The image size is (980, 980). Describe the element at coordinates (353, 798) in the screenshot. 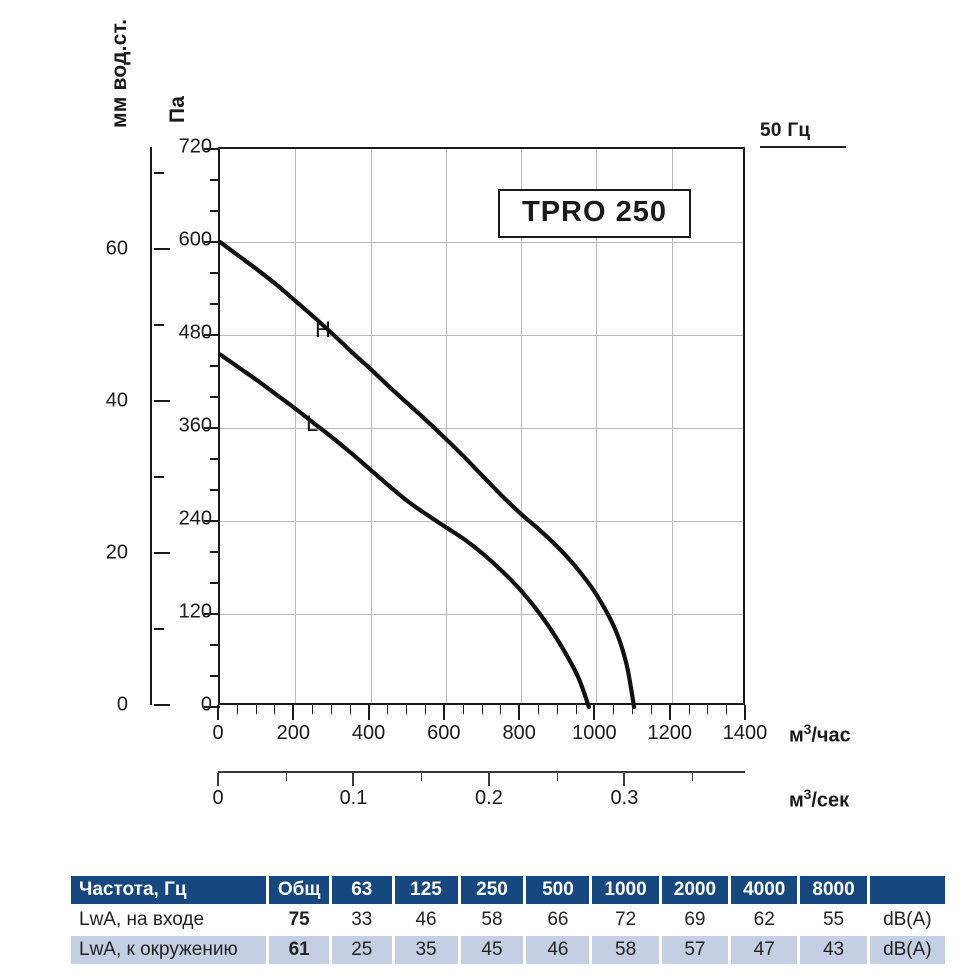

I see `secondary-x-tick-label: 0.1` at that location.